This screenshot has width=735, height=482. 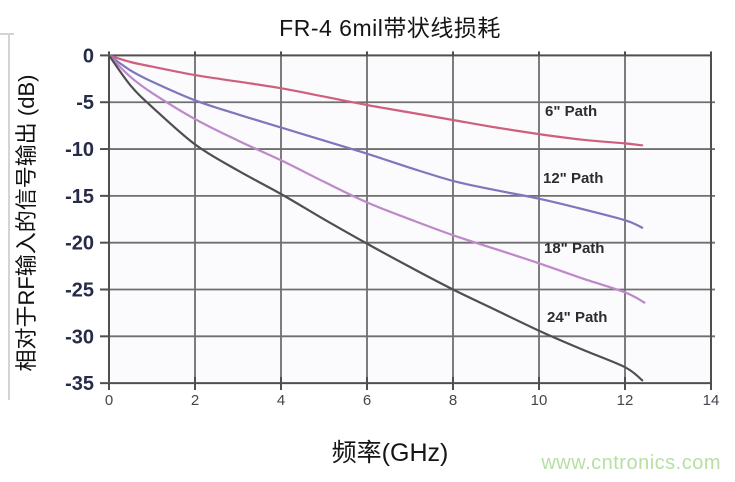 What do you see at coordinates (390, 28) in the screenshot?
I see `chart-title: FR-4 6mil带状线损耗` at bounding box center [390, 28].